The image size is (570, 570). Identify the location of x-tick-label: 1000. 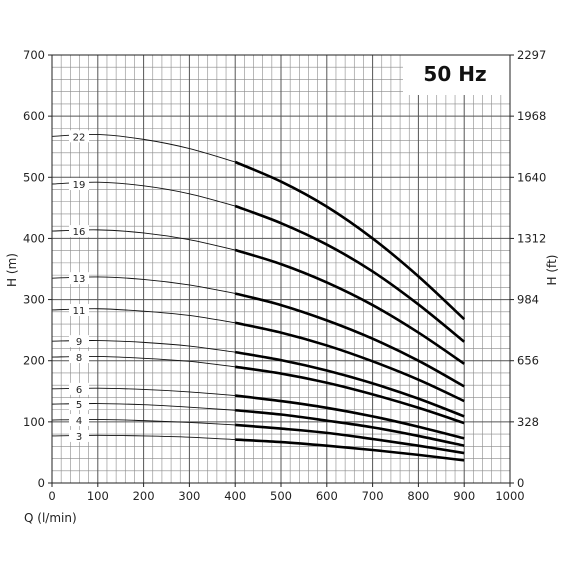
(509, 496).